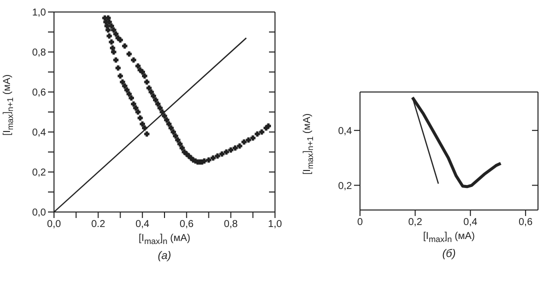  What do you see at coordinates (360, 222) in the screenshot?
I see `x-tick-label: 0` at bounding box center [360, 222].